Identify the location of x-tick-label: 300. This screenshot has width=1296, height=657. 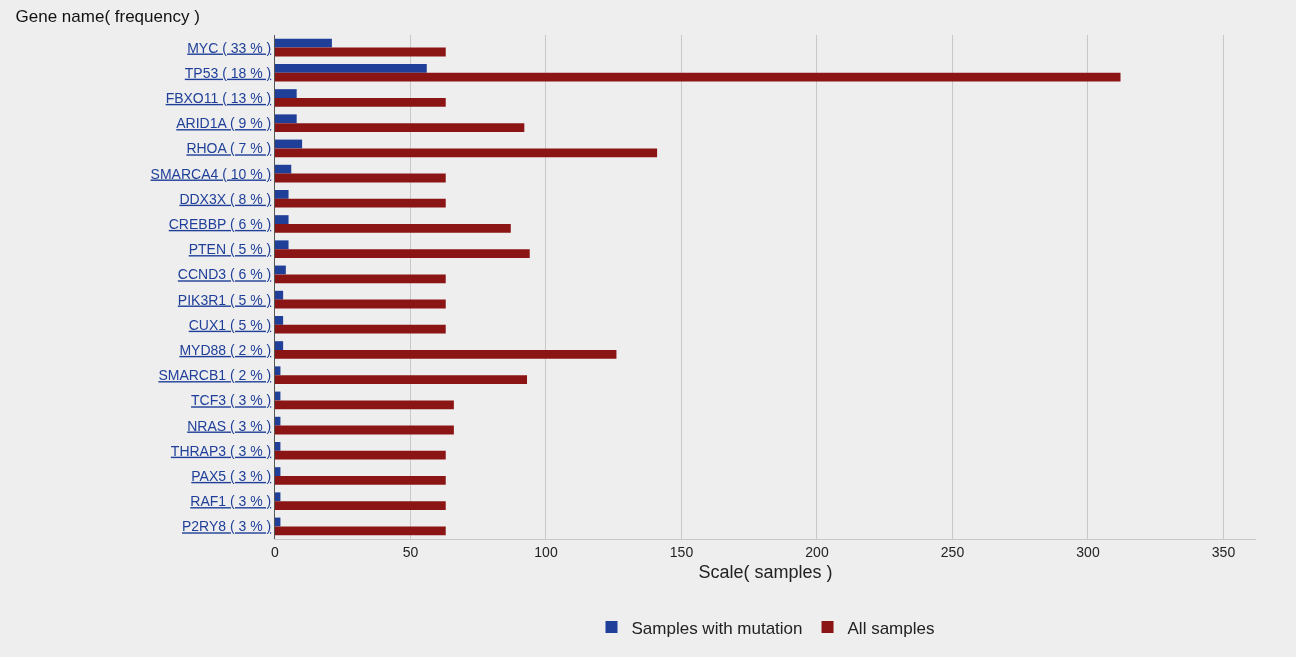
(1088, 551).